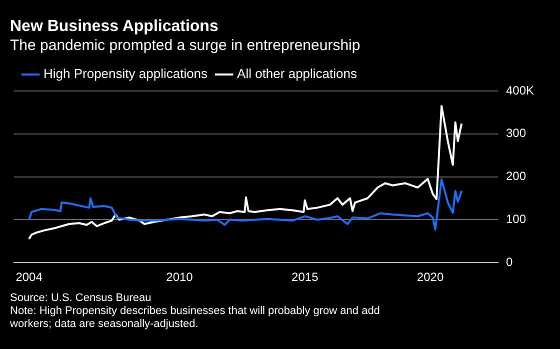  Describe the element at coordinates (430, 277) in the screenshot. I see `x-tick-label: 2020` at that location.